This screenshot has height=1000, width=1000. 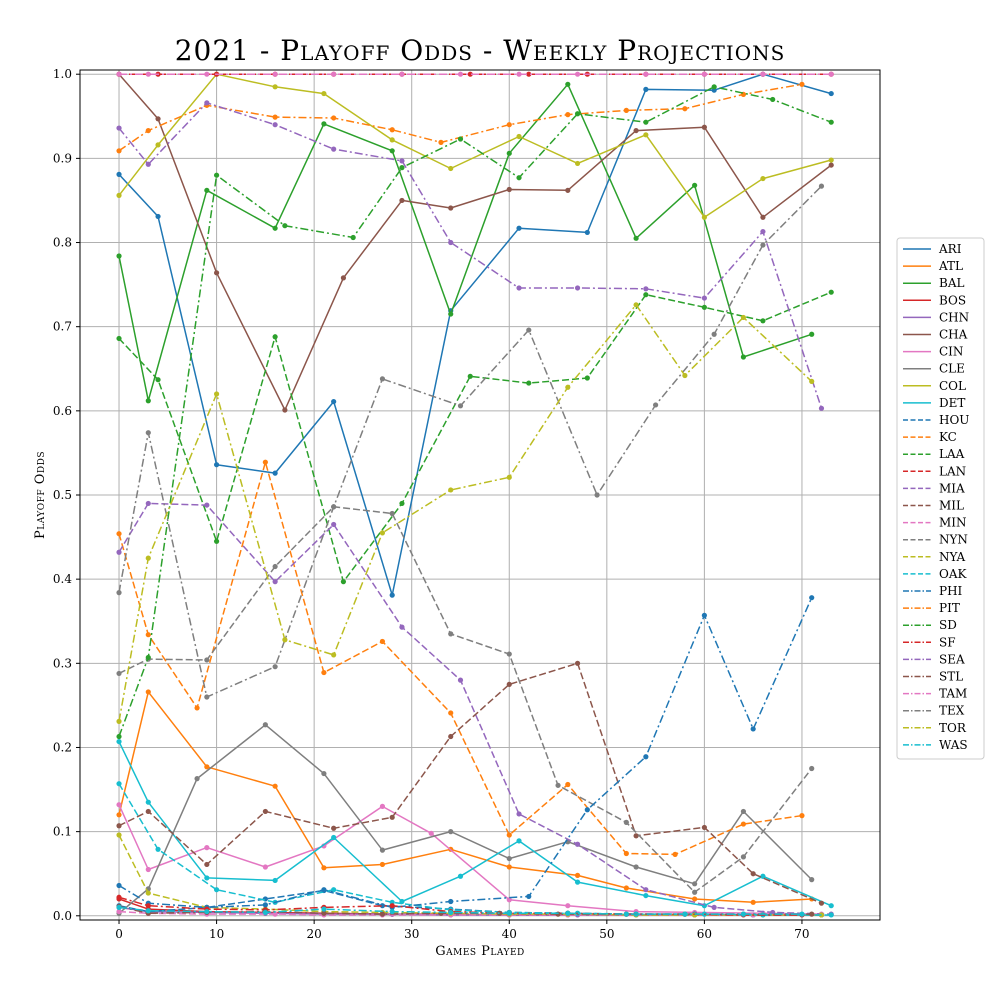 What do you see at coordinates (952, 659) in the screenshot?
I see `legend-label: SEA` at bounding box center [952, 659].